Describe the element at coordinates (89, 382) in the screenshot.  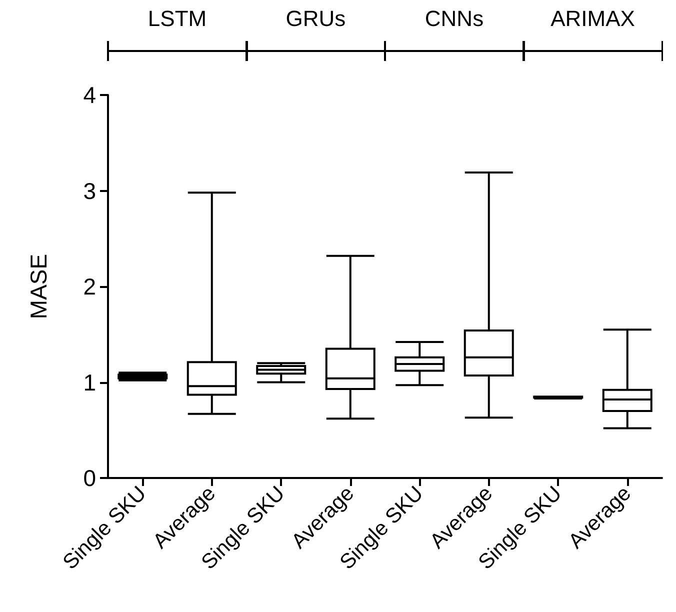
I see `y-tick-label: 1` at that location.